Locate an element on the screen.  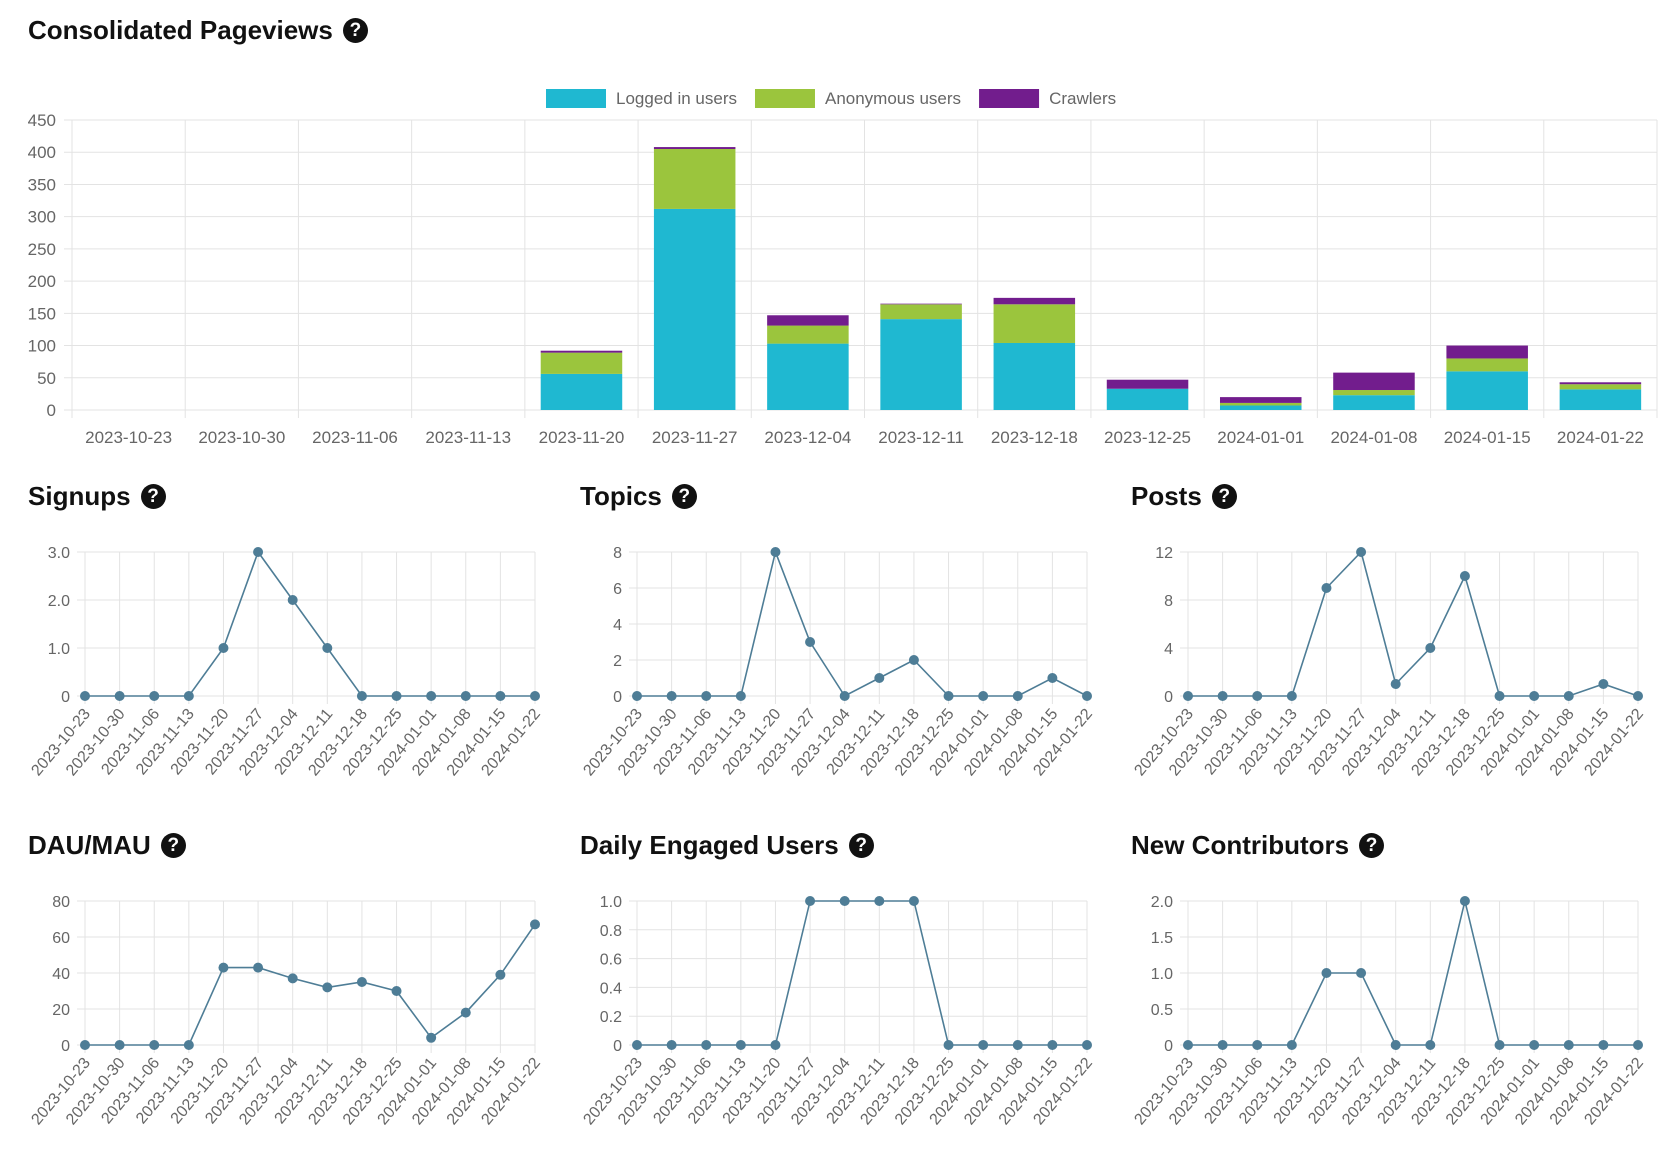
x-tick-label: 2023-12-11 is located at coordinates (921, 437).